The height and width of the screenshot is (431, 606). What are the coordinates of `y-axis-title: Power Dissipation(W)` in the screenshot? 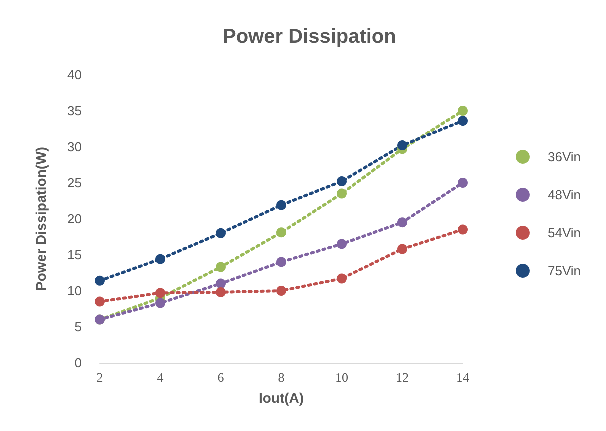 It's located at (41, 219).